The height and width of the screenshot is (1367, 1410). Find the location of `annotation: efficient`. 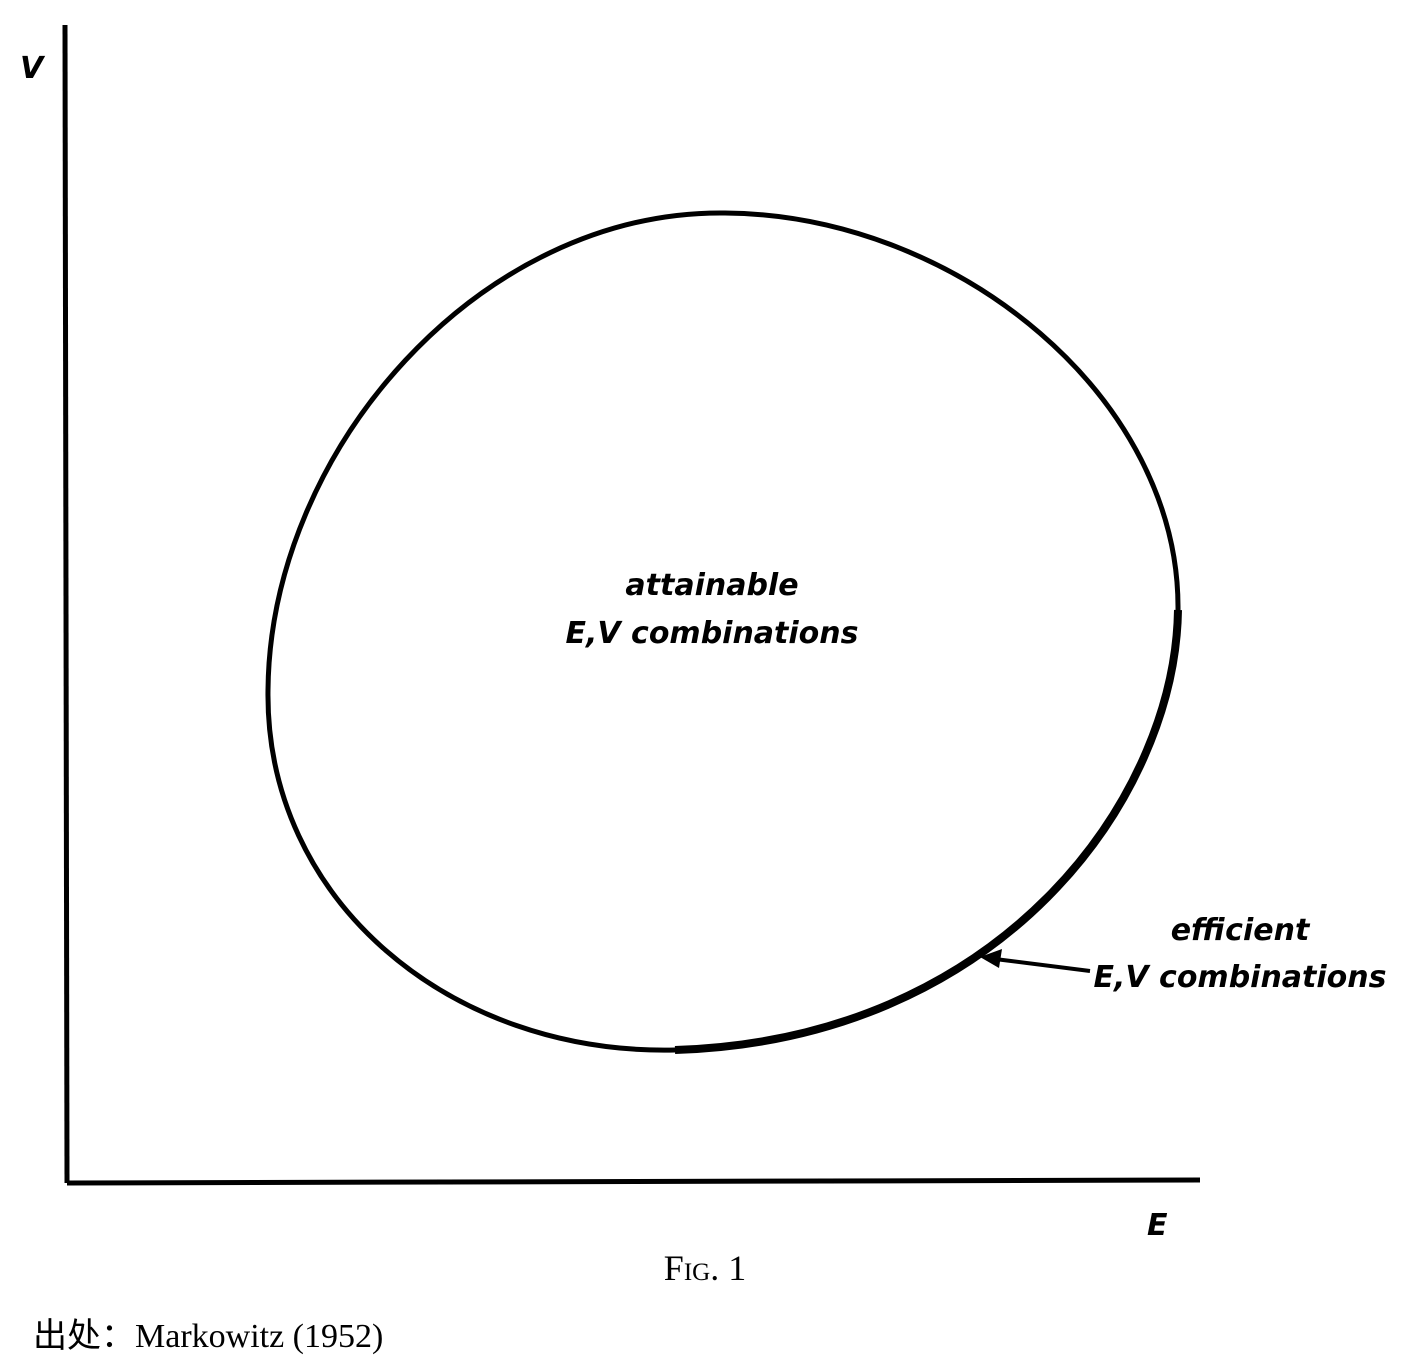

annotation: efficient is located at coordinates (1241, 930).